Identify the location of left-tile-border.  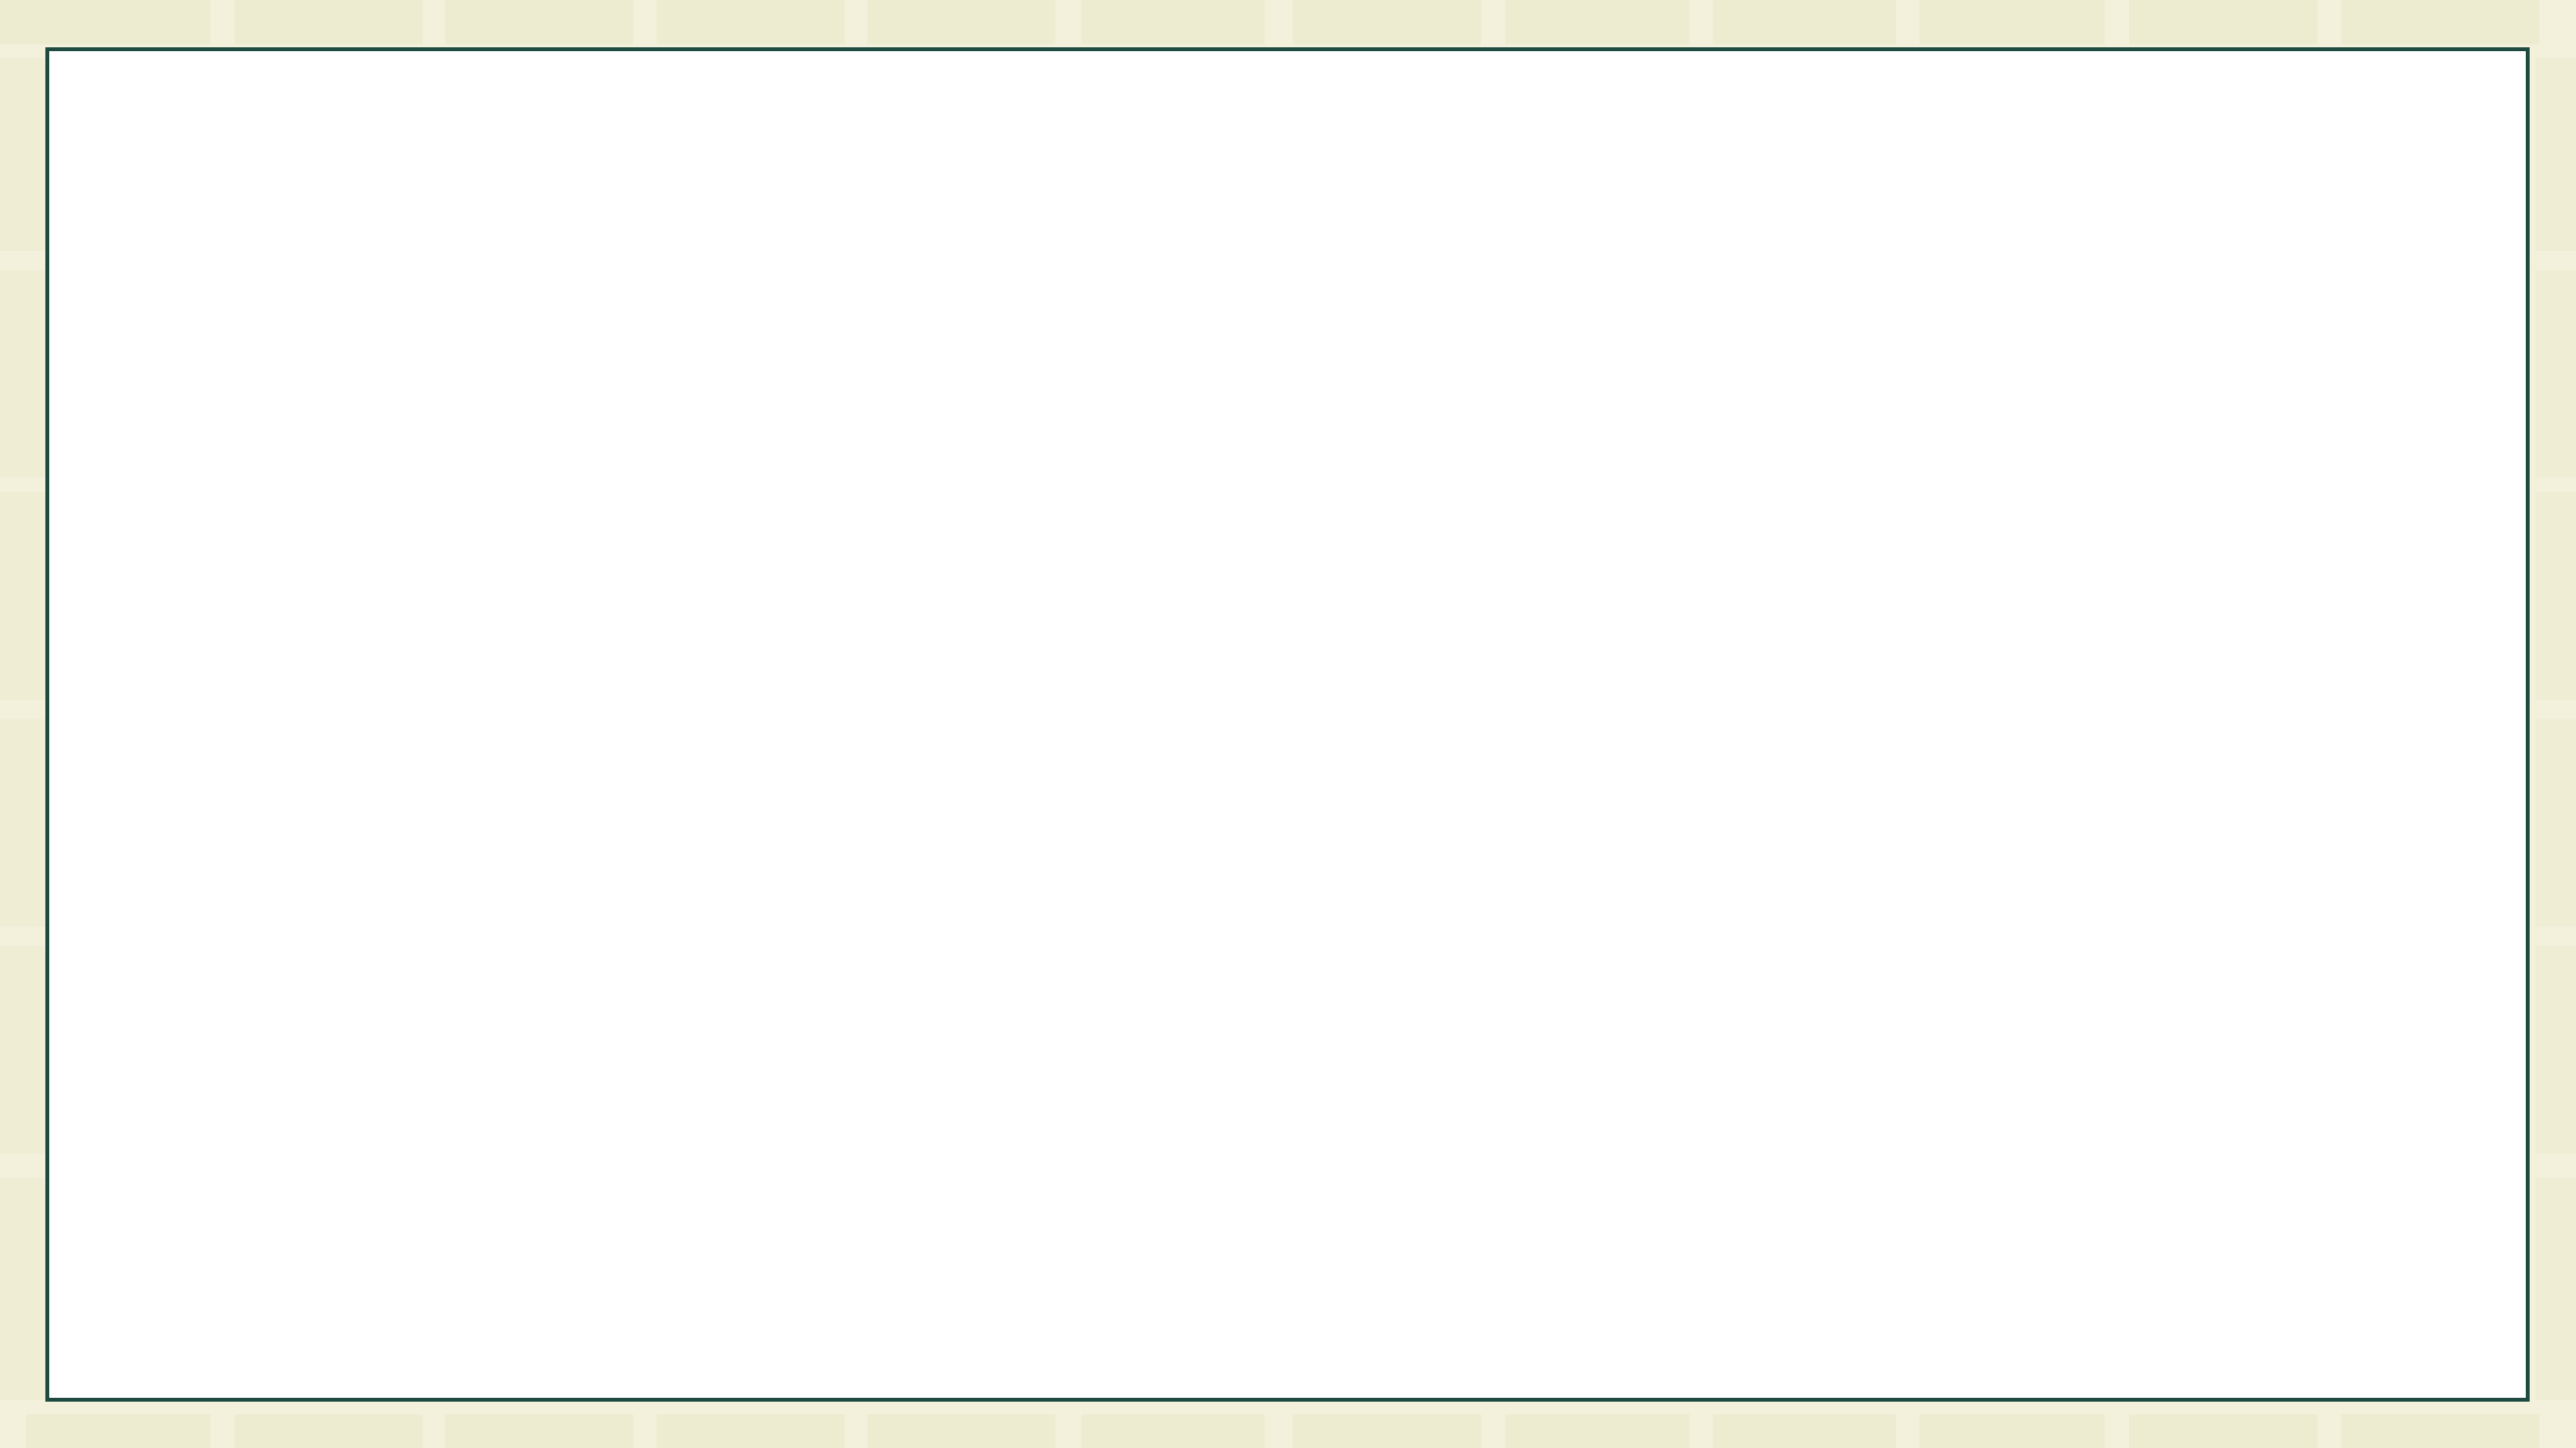
(23, 724).